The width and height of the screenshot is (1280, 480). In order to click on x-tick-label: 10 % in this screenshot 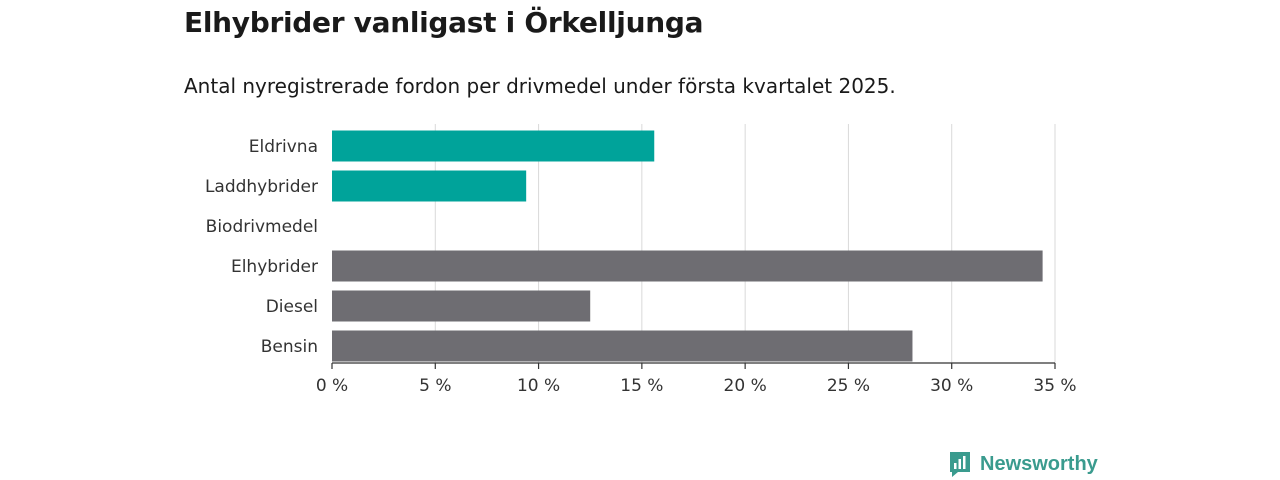, I will do `click(538, 386)`.